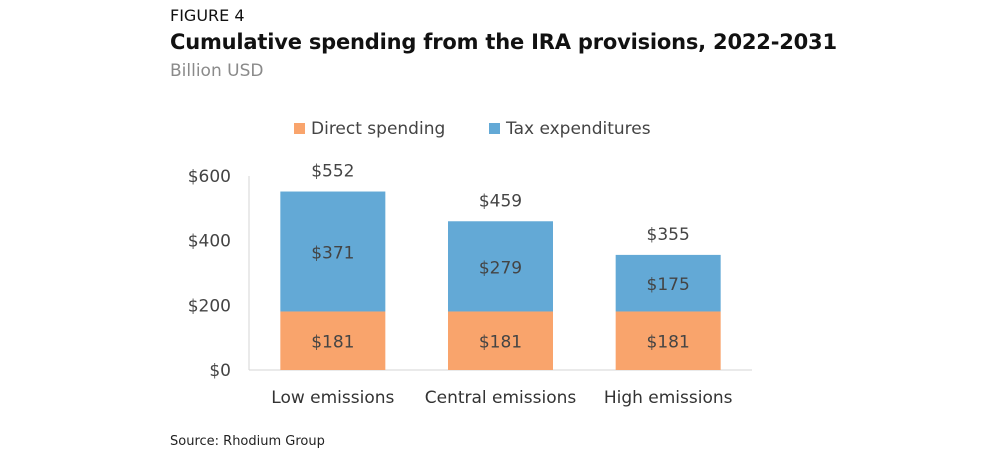 This screenshot has width=998, height=463. I want to click on y-tick-label: $600, so click(209, 177).